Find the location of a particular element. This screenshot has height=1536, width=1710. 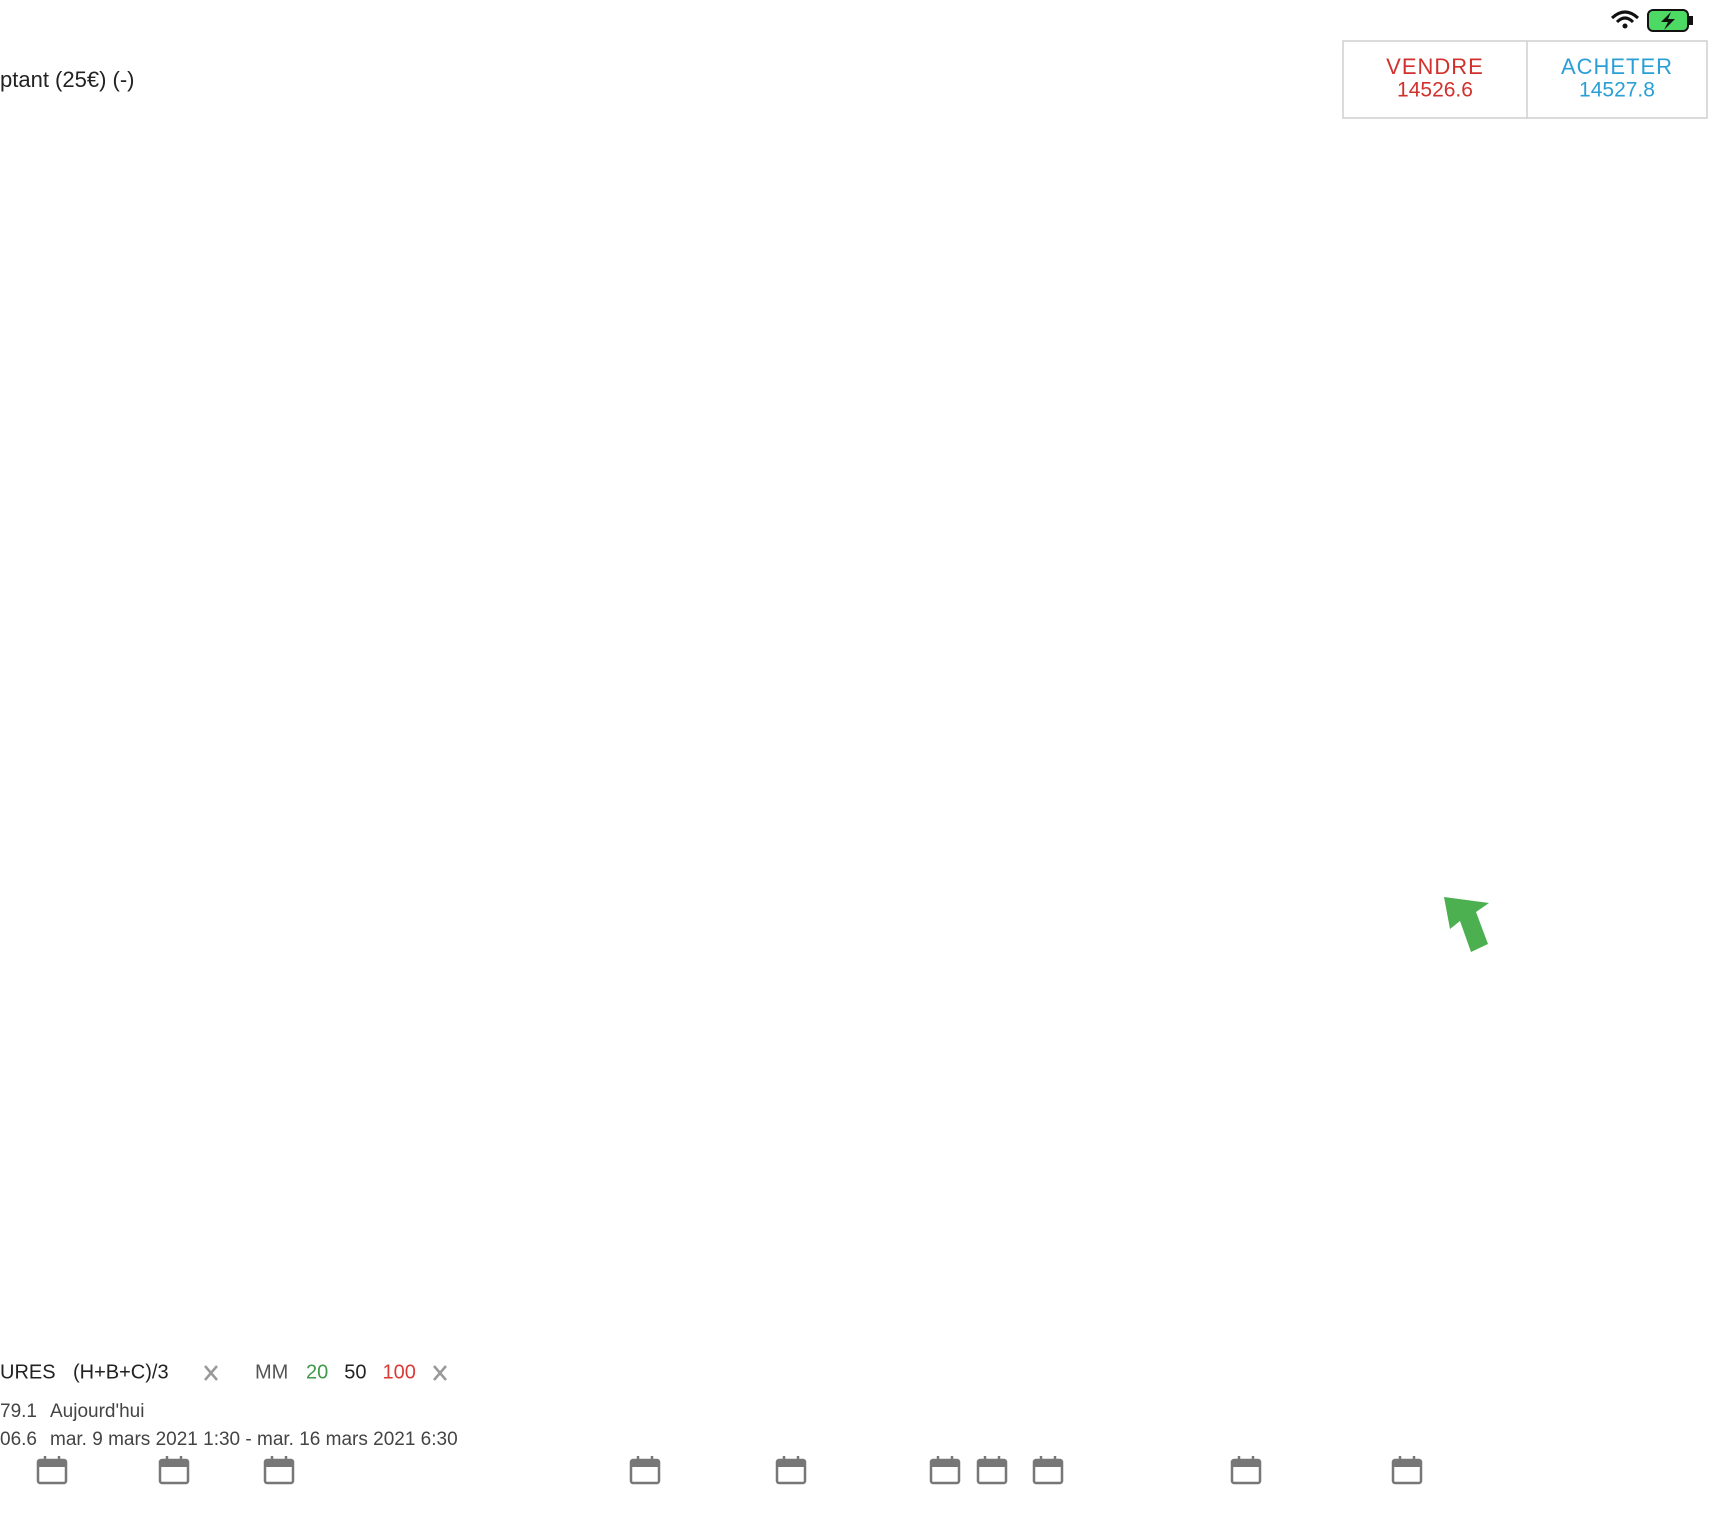

legend-entry: 50 is located at coordinates (355, 1372).